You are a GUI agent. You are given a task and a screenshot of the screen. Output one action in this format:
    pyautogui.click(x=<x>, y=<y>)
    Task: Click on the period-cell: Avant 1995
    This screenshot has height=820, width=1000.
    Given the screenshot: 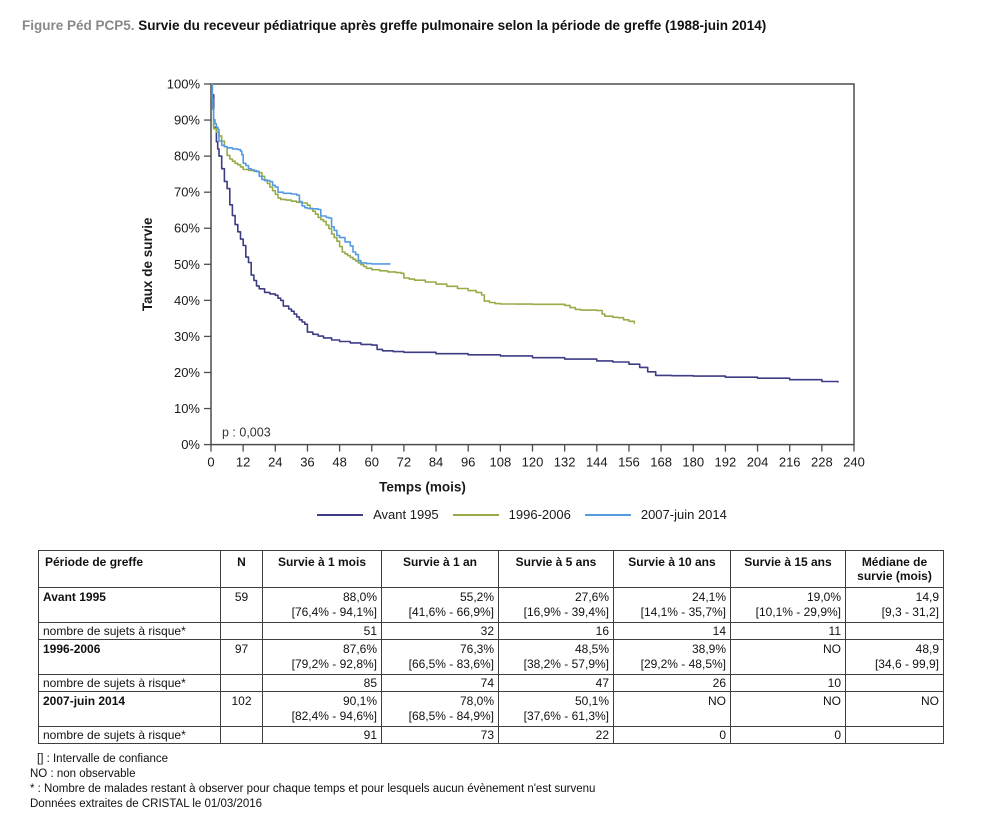 What is the action you would take?
    pyautogui.click(x=129, y=605)
    